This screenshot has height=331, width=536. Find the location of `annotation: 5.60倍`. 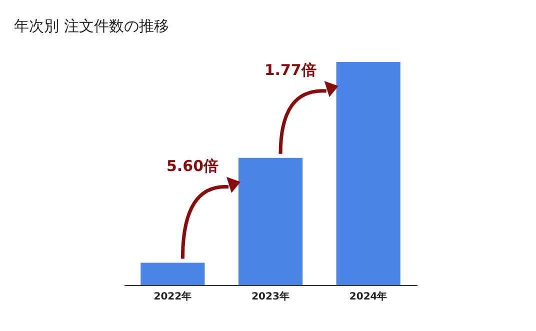

annotation: 5.60倍 is located at coordinates (192, 165).